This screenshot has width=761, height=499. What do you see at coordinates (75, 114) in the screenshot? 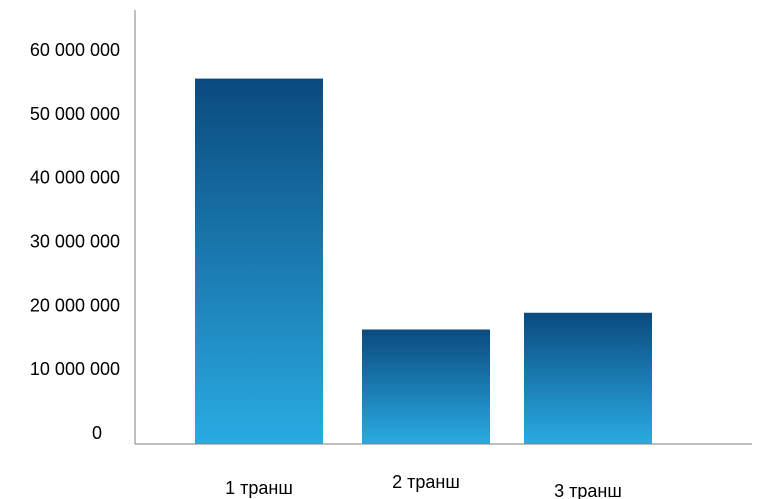
I see `y-tick-label: 50 000 000` at bounding box center [75, 114].